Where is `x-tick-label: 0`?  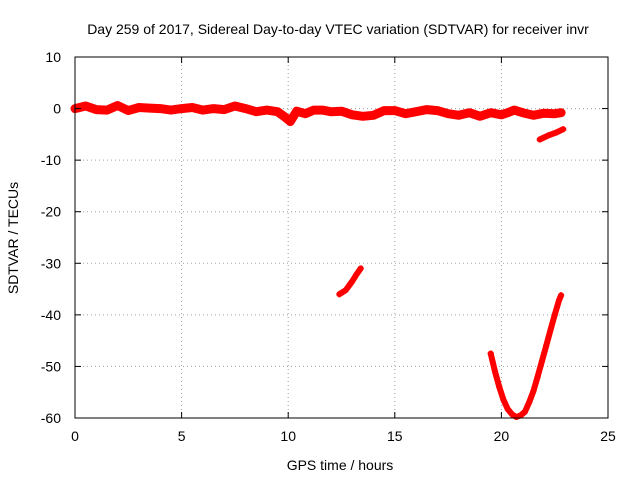 x-tick-label: 0 is located at coordinates (75, 436).